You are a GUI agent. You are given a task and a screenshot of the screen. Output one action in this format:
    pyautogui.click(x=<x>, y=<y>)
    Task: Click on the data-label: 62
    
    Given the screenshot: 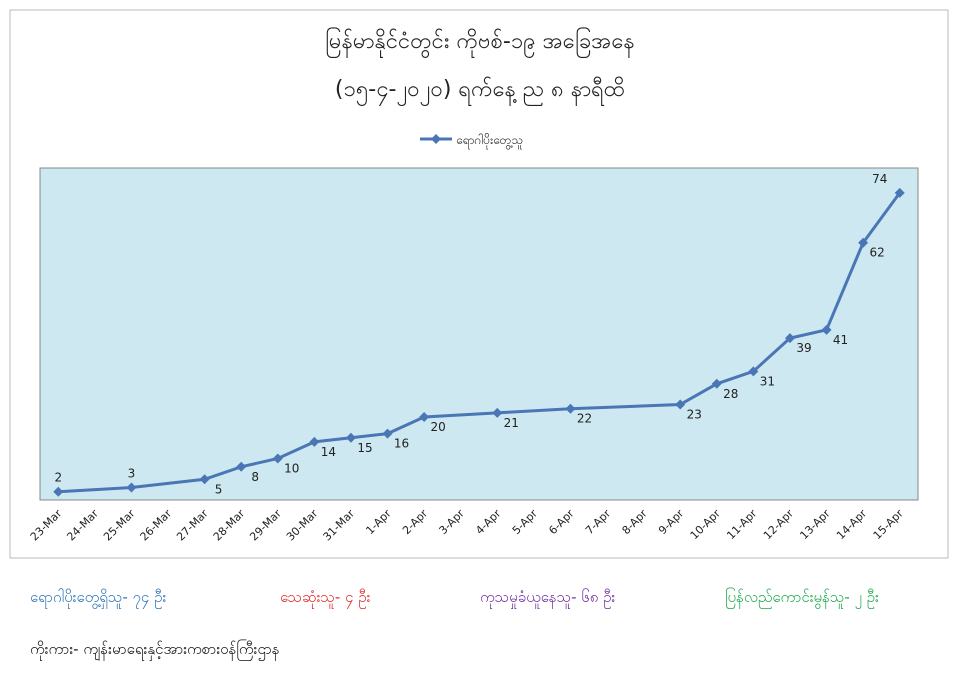 What is the action you would take?
    pyautogui.click(x=876, y=253)
    